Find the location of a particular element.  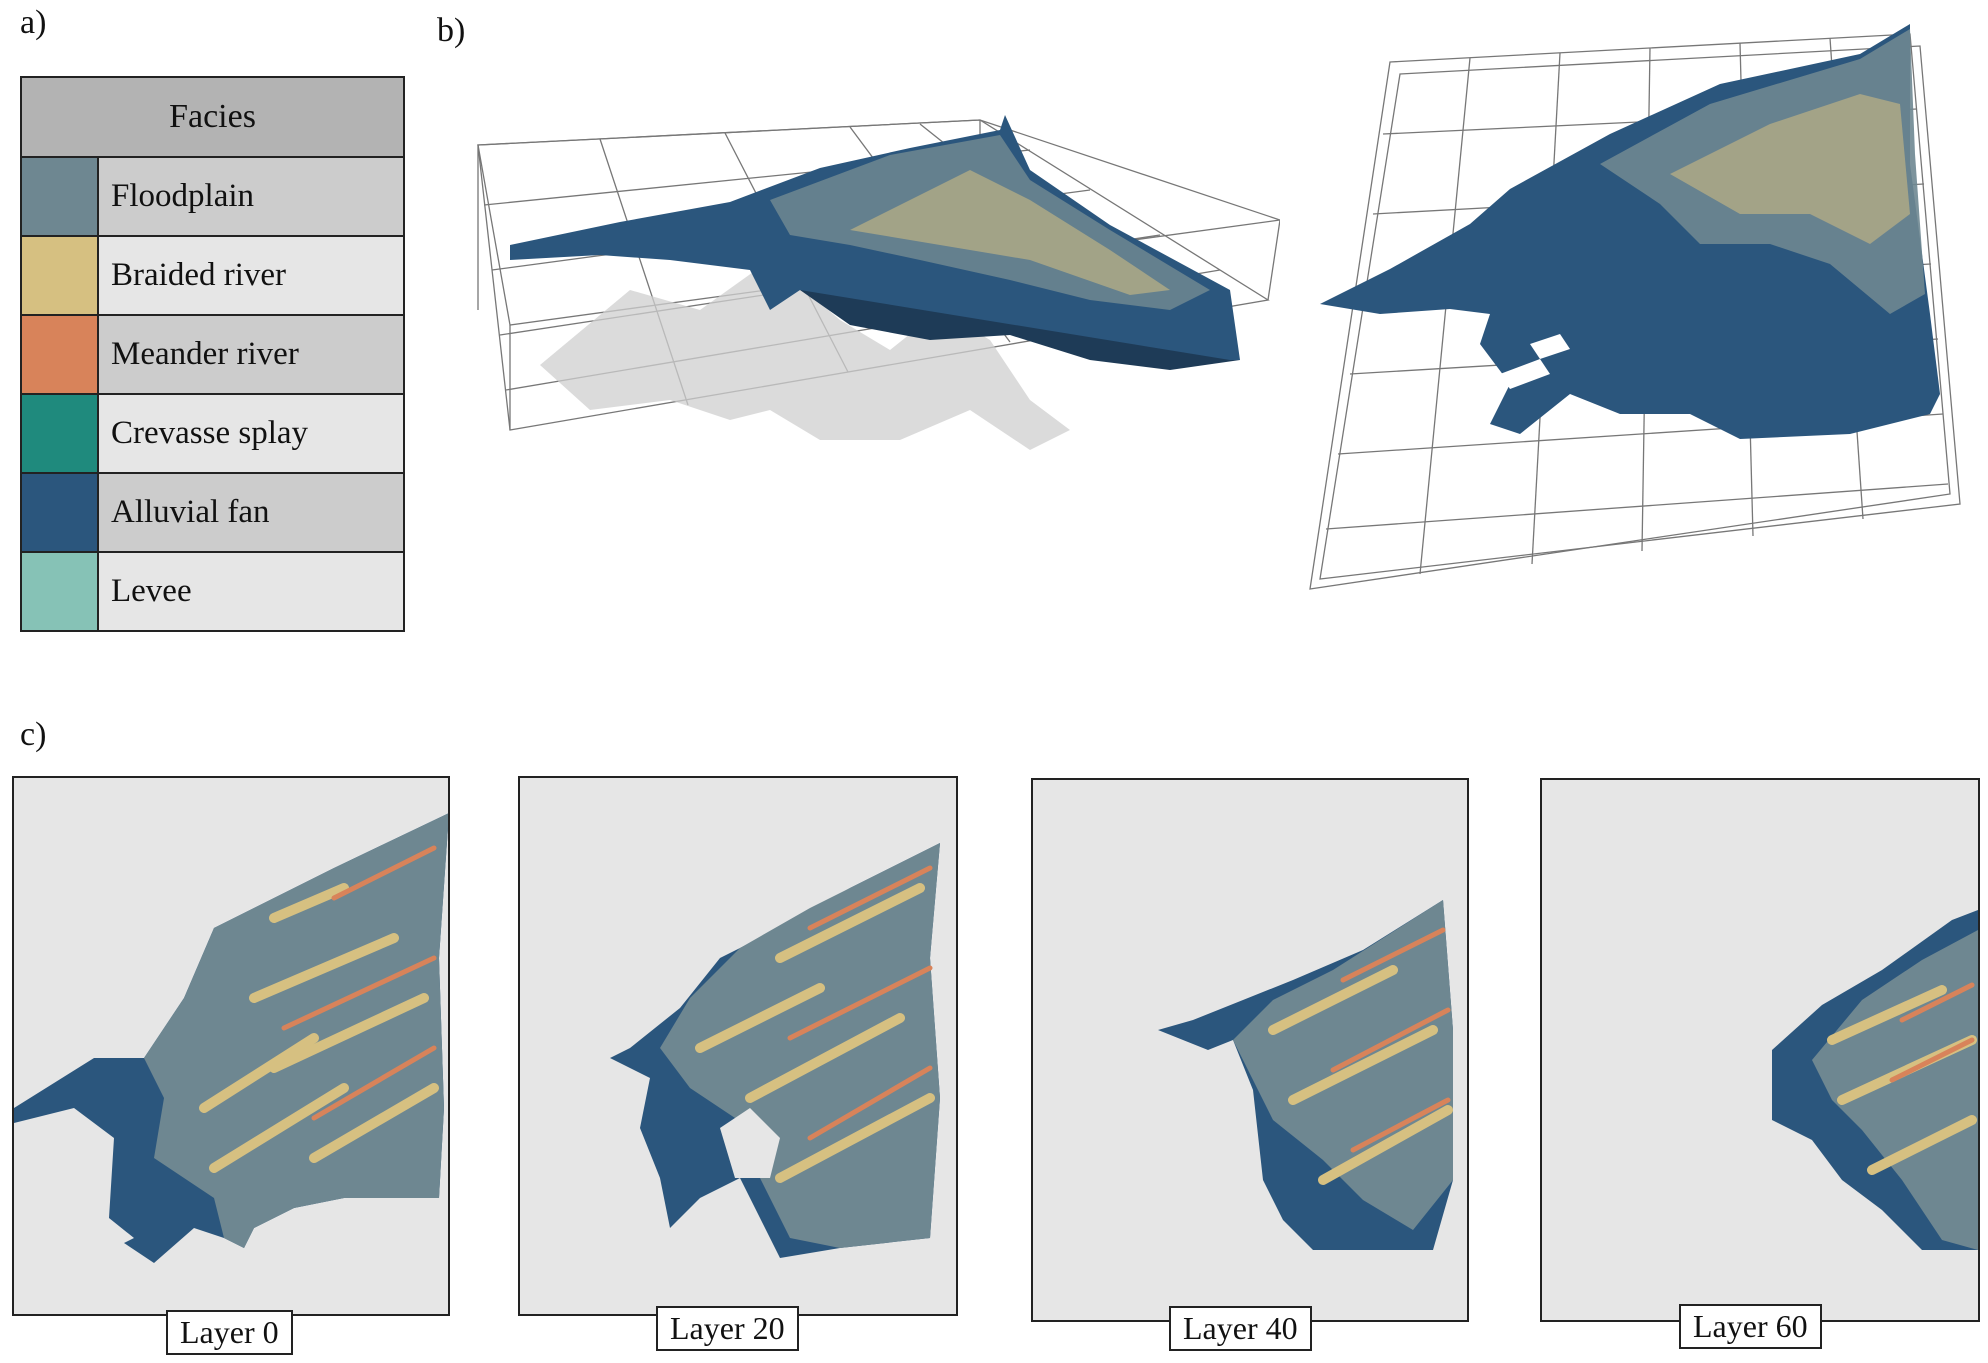

legend-label: Braided river is located at coordinates (251, 275).